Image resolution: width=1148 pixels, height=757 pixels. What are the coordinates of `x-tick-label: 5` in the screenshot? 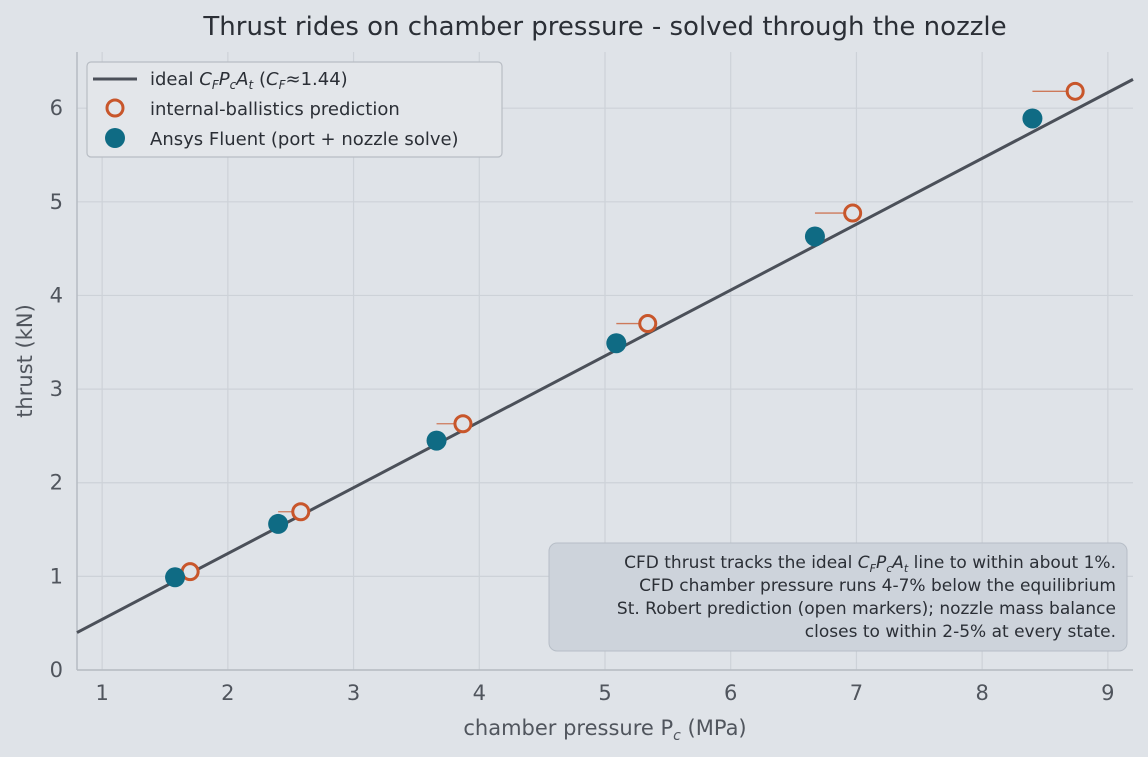 It's located at (604, 693).